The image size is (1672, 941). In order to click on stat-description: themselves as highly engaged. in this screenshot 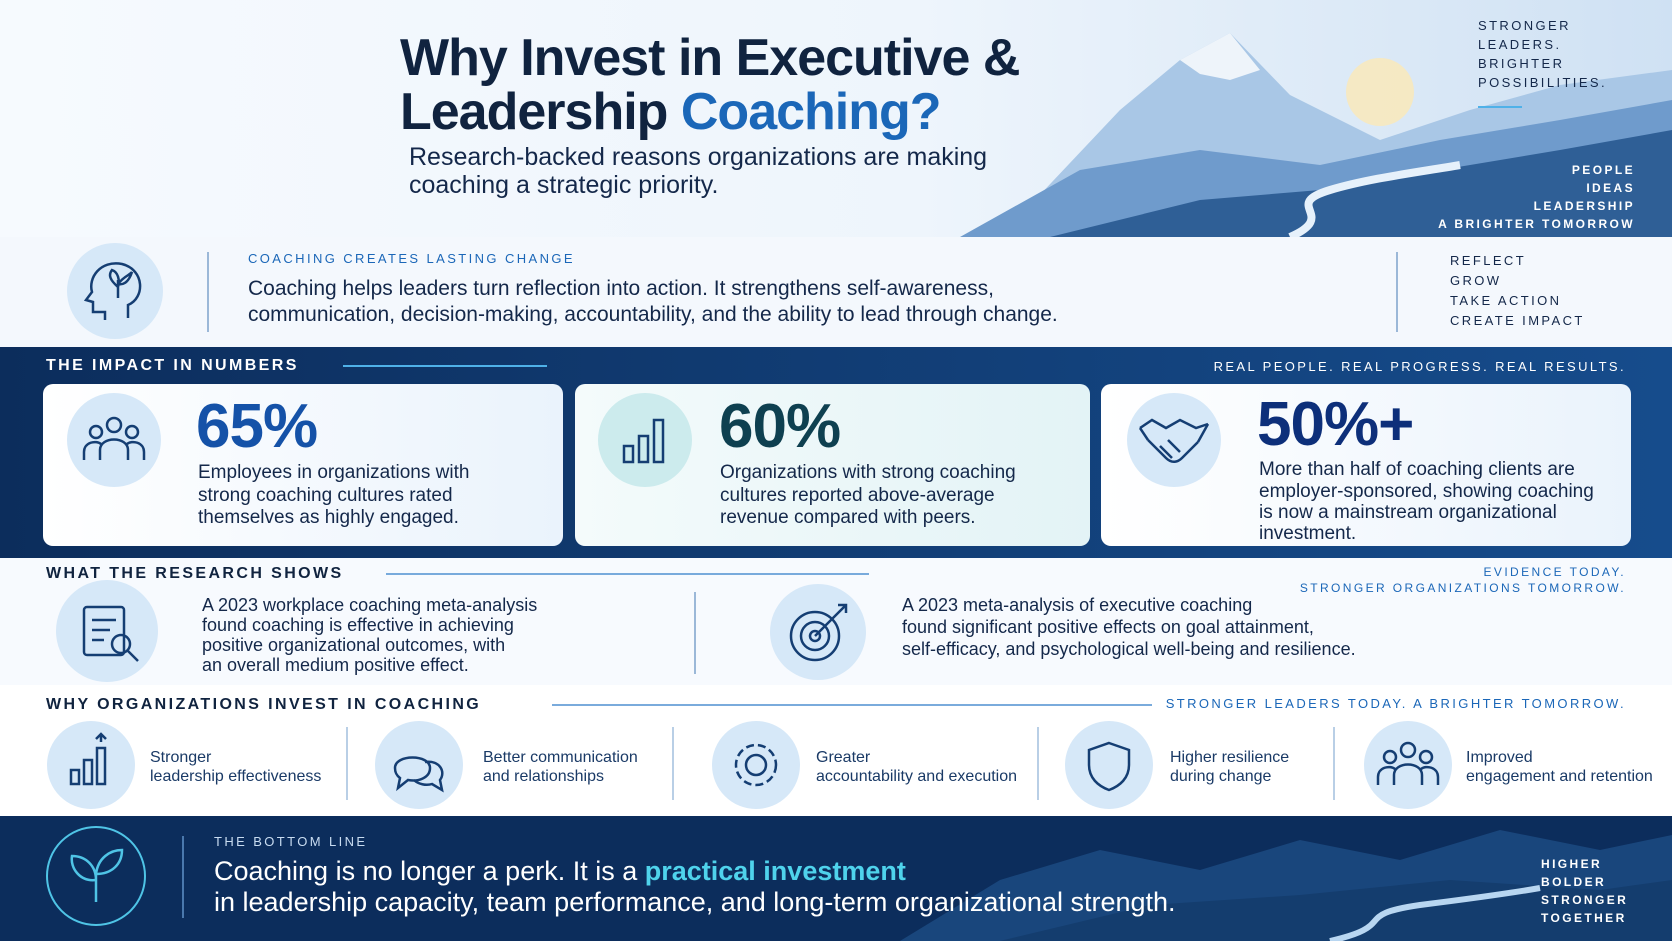, I will do `click(328, 517)`.